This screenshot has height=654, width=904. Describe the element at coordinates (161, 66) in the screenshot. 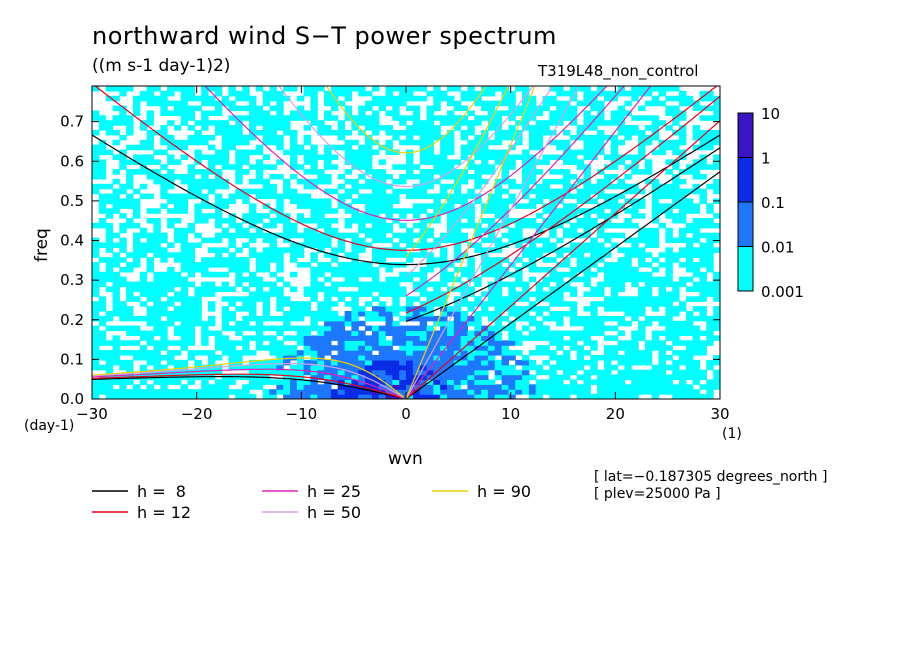

I see `chart-units: ((m s-1 day-1)2)` at that location.